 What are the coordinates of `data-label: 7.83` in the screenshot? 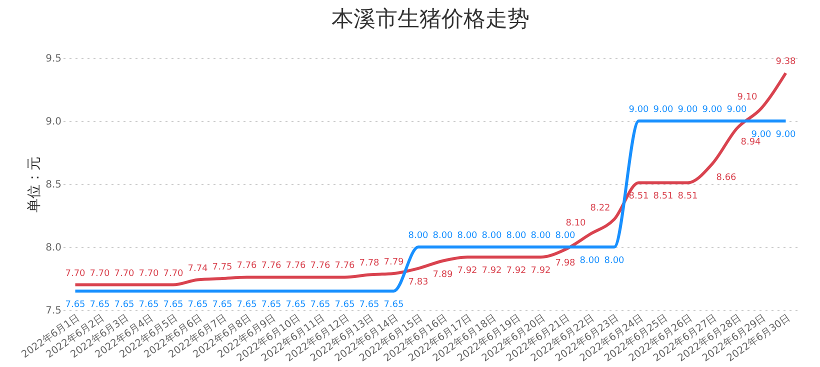 It's located at (418, 282).